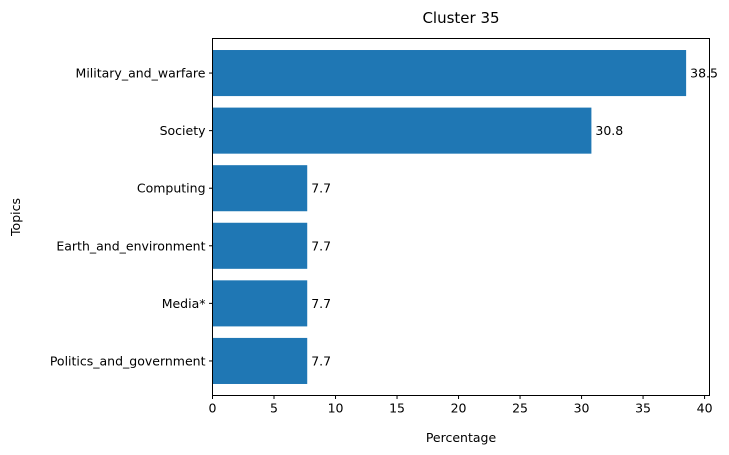  I want to click on y-tick-label: Media*, so click(184, 303).